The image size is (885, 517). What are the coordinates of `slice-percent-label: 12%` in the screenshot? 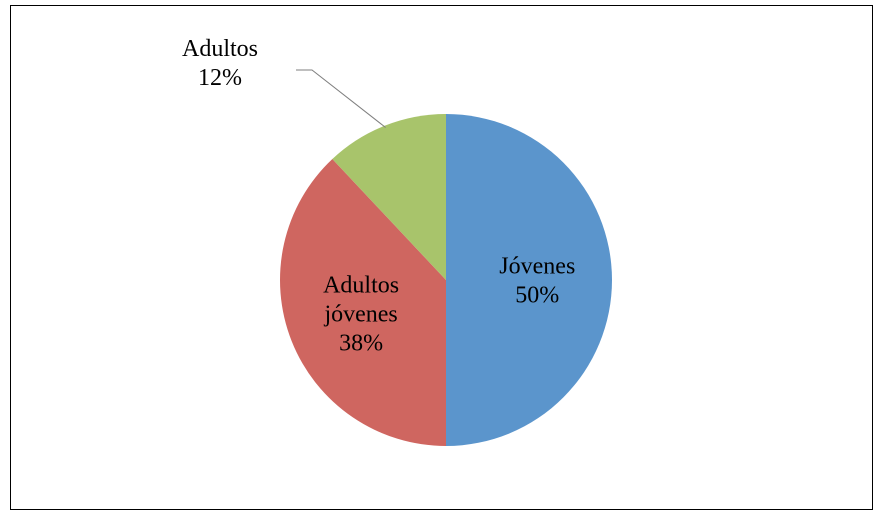 It's located at (220, 78).